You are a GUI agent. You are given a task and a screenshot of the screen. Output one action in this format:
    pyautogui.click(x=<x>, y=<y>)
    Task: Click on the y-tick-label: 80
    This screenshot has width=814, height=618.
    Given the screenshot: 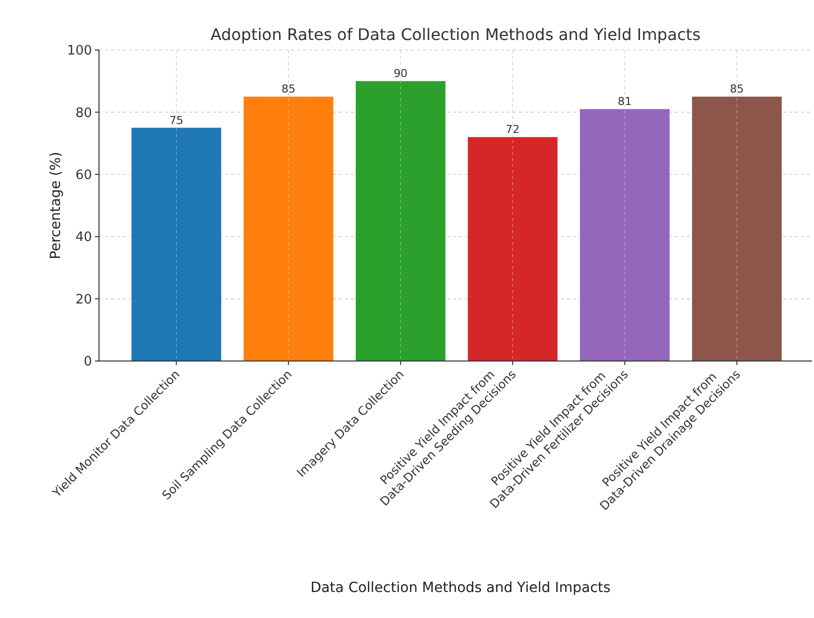 What is the action you would take?
    pyautogui.click(x=83, y=113)
    